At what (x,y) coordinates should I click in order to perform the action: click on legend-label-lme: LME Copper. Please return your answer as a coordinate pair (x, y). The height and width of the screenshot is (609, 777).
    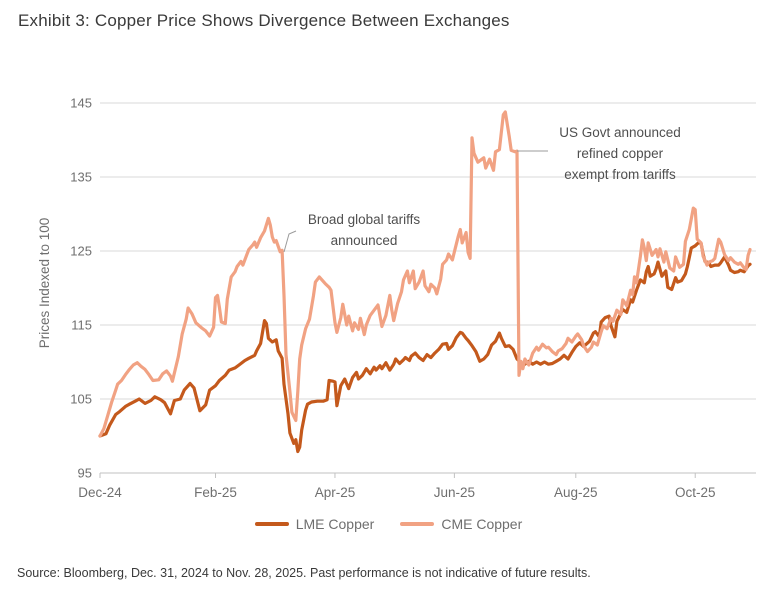
    Looking at the image, I should click on (335, 524).